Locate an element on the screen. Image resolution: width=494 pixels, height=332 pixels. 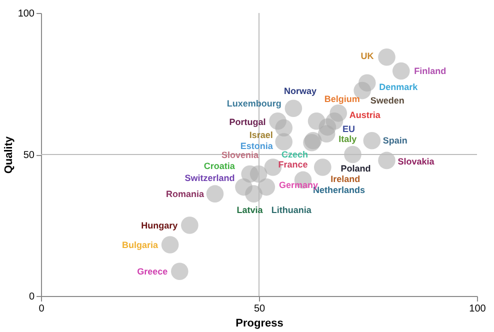
annotation: Ireland is located at coordinates (345, 179).